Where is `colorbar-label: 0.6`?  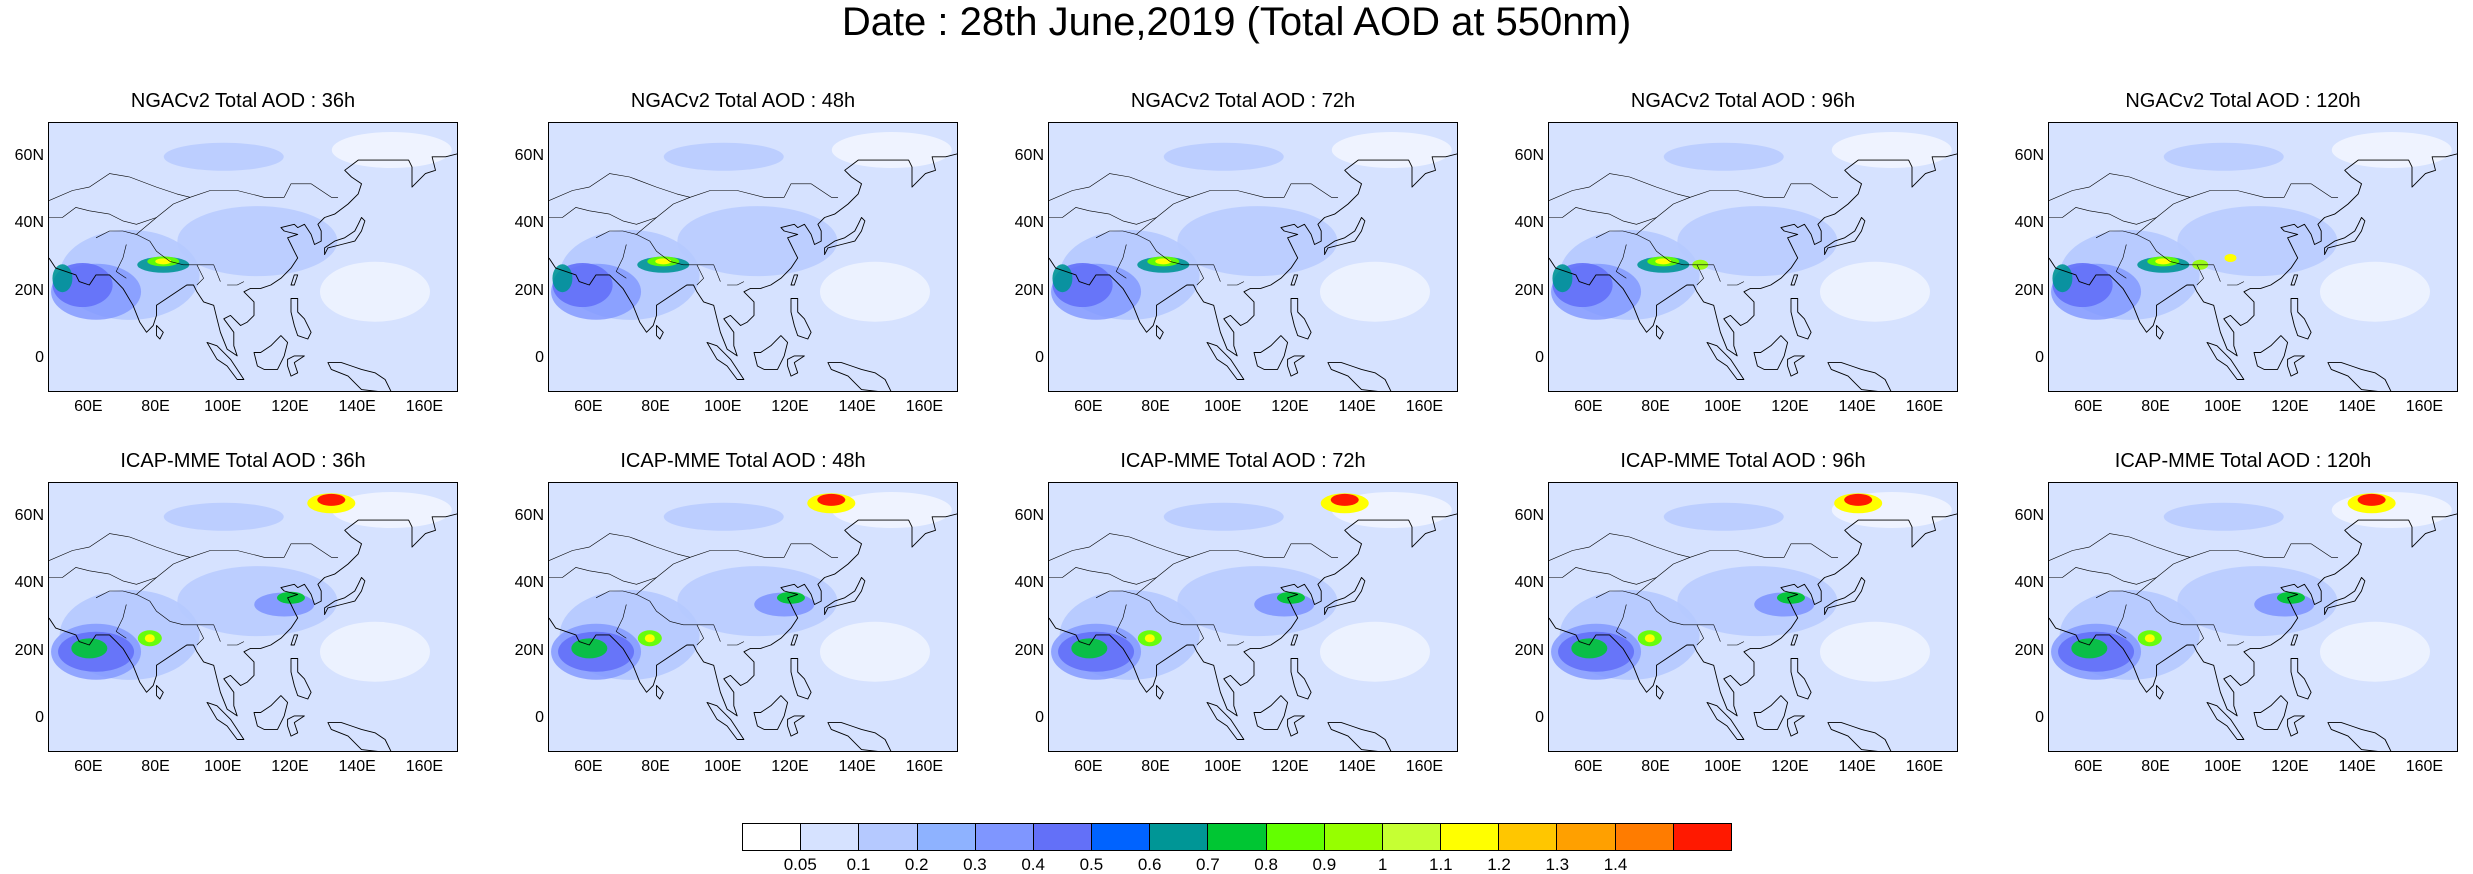
colorbar-label: 0.6 is located at coordinates (1149, 864).